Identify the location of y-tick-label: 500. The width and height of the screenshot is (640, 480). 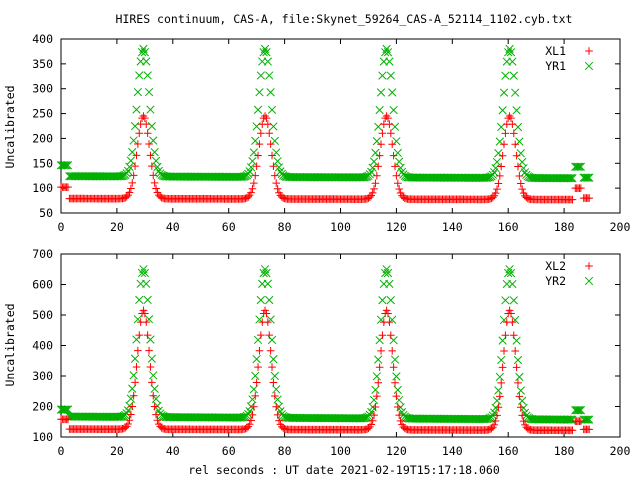
(42, 315).